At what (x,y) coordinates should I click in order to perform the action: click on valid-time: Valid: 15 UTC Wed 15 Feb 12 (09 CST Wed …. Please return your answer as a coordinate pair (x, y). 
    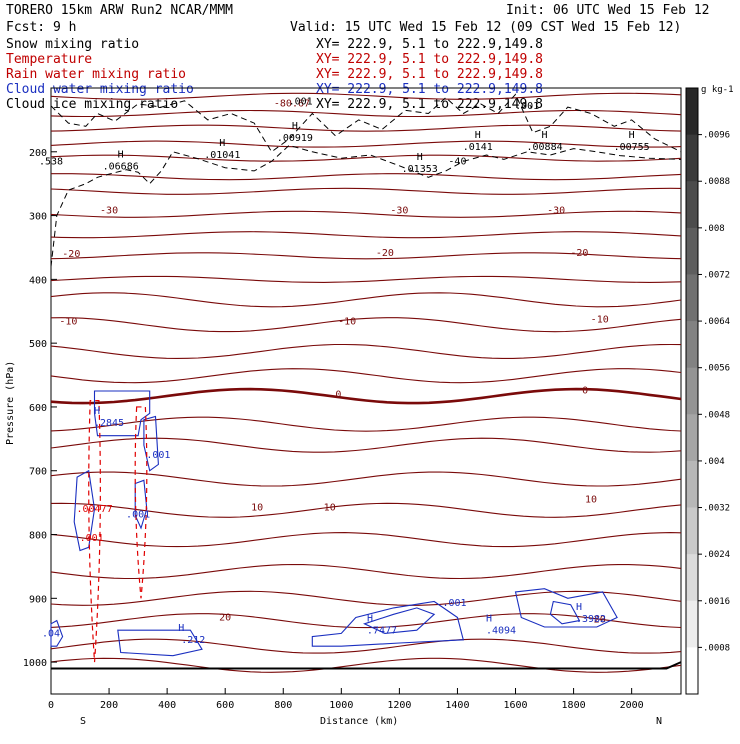
    Looking at the image, I should click on (485, 27).